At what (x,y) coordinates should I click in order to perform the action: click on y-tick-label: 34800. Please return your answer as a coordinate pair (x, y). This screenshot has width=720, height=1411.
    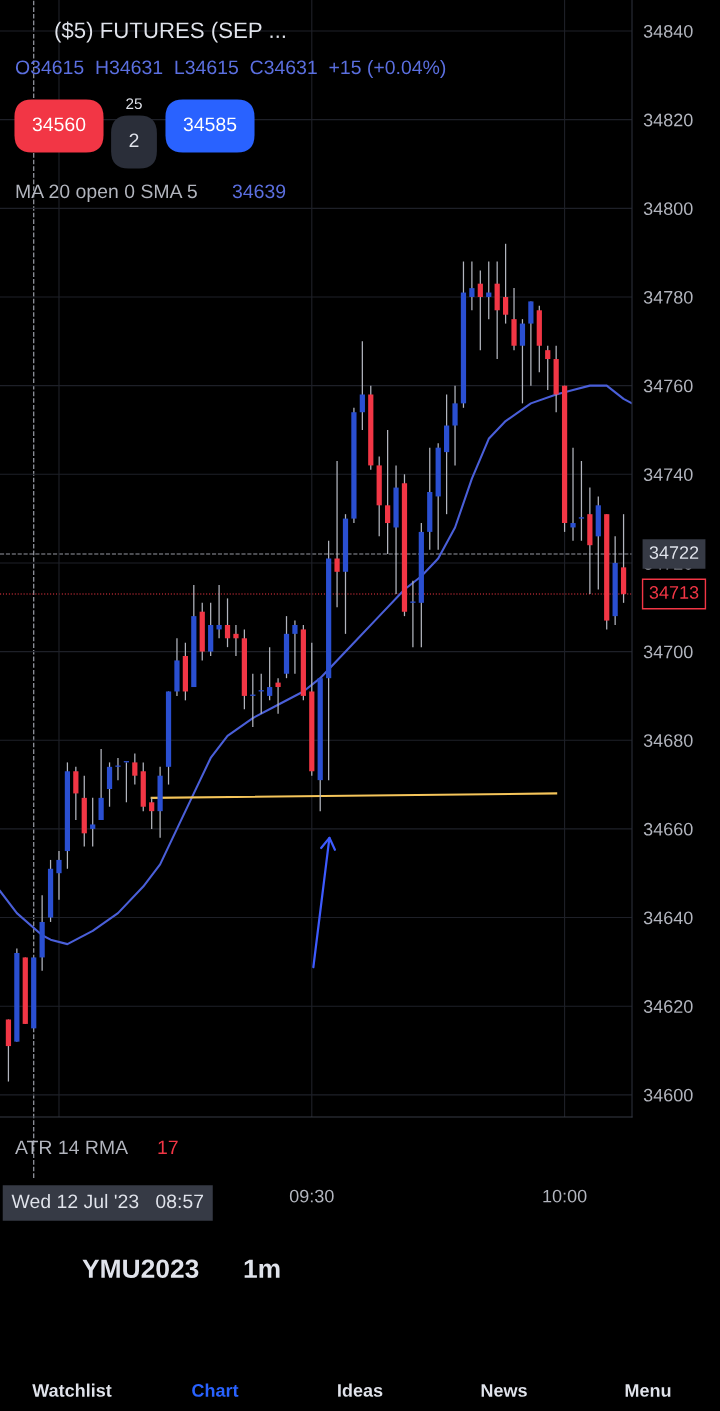
    Looking at the image, I should click on (668, 209).